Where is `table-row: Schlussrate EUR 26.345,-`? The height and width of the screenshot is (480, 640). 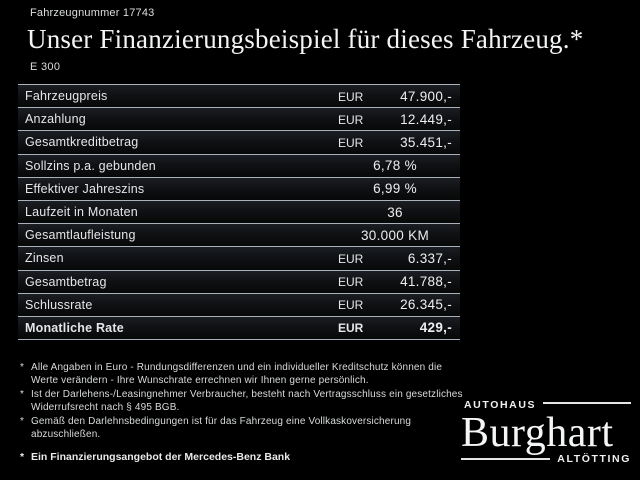 table-row: Schlussrate EUR 26.345,- is located at coordinates (239, 304).